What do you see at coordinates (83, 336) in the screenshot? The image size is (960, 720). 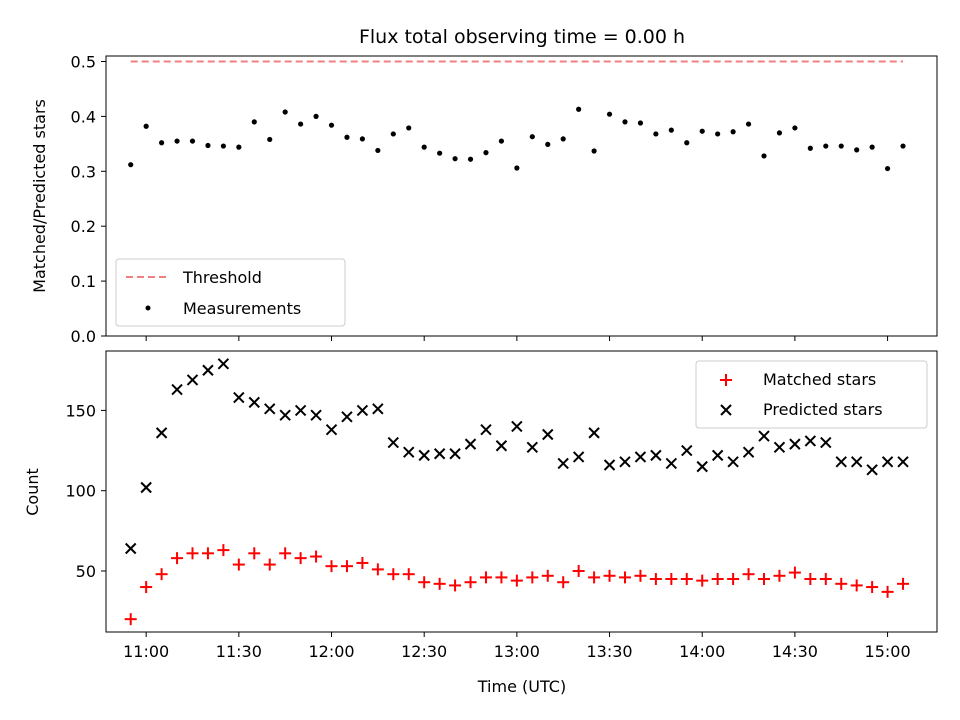 I see `ratio-y-tick-label: 0.0` at bounding box center [83, 336].